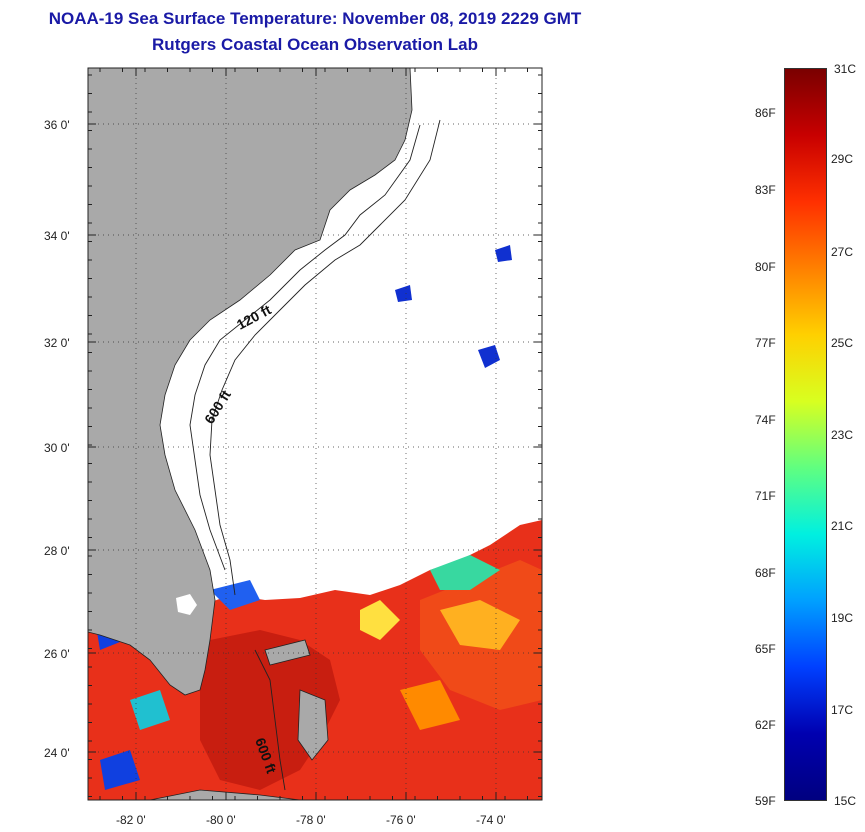 The width and height of the screenshot is (865, 832). I want to click on contour-120ft, so click(305, 347).